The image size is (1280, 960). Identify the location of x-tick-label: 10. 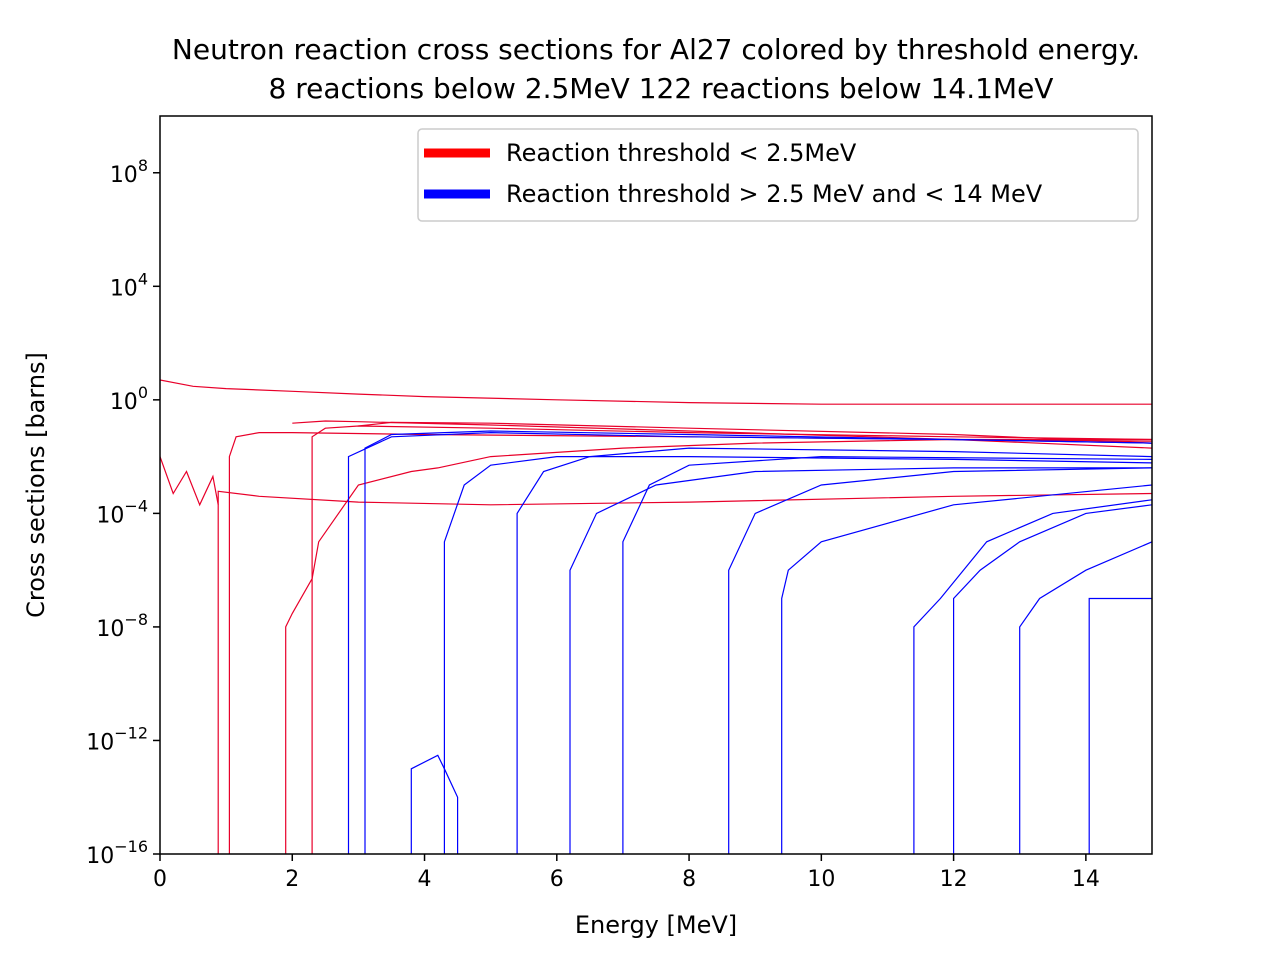
(821, 879).